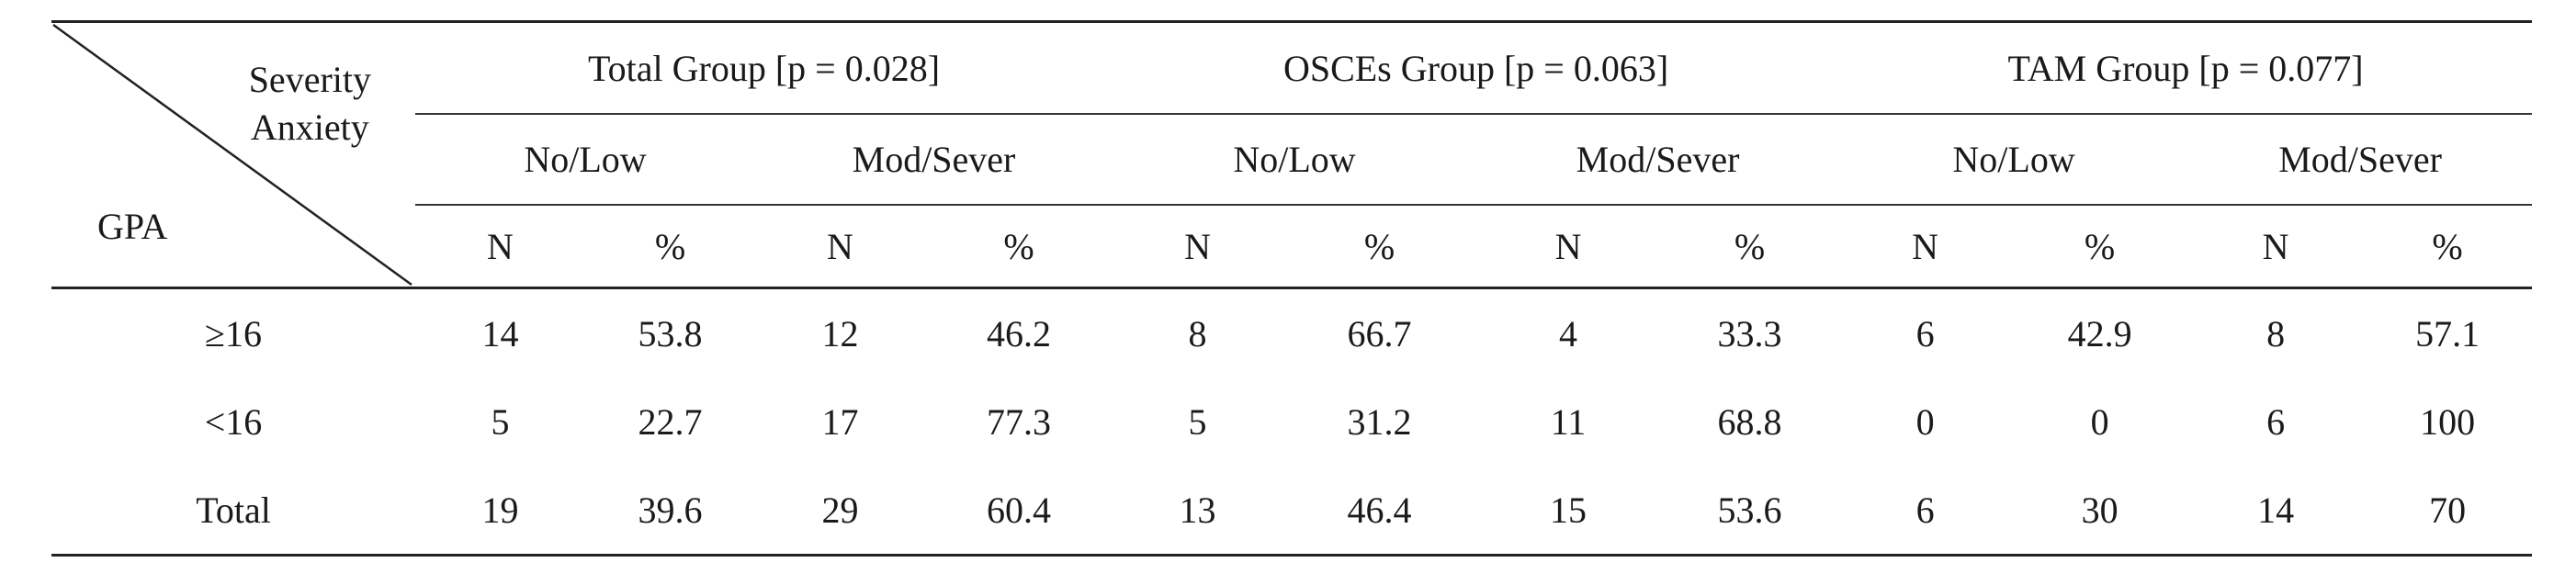 Image resolution: width=2576 pixels, height=585 pixels. Describe the element at coordinates (840, 333) in the screenshot. I see `table-cell: 12` at that location.